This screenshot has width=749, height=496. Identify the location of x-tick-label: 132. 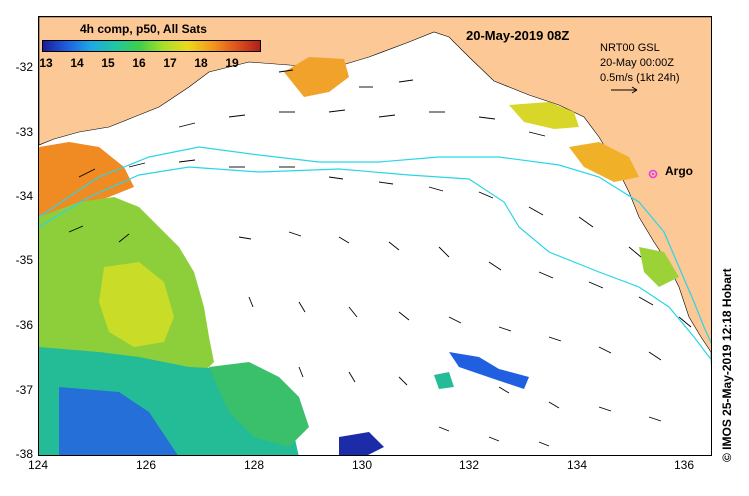
(469, 465).